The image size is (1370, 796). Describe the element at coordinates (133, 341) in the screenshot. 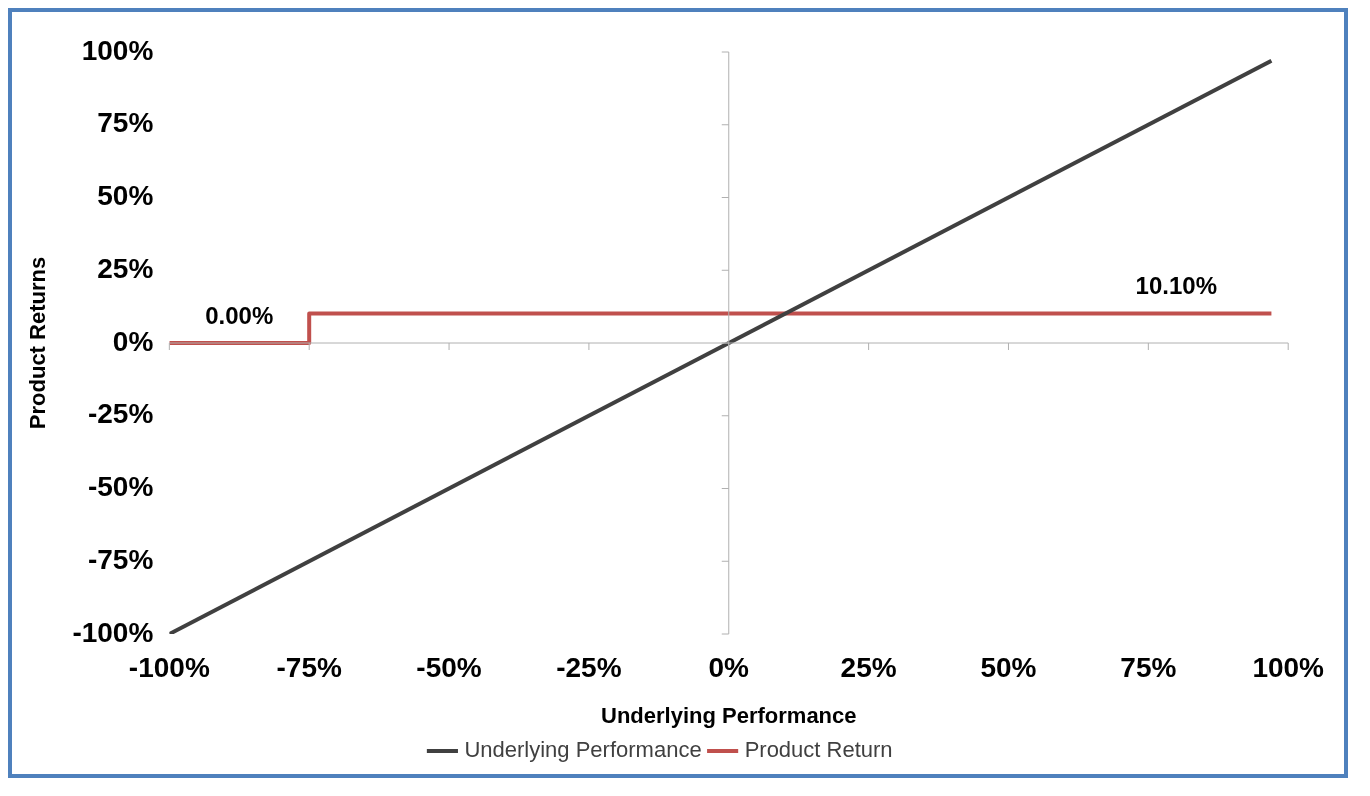

I see `y-tick-label: 0%` at that location.